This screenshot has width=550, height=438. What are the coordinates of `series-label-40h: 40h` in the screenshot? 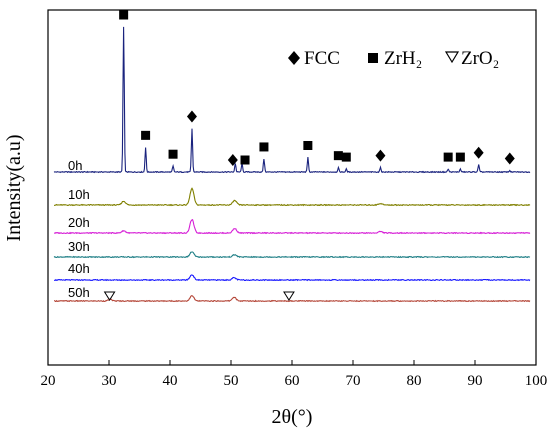 It's located at (79, 268).